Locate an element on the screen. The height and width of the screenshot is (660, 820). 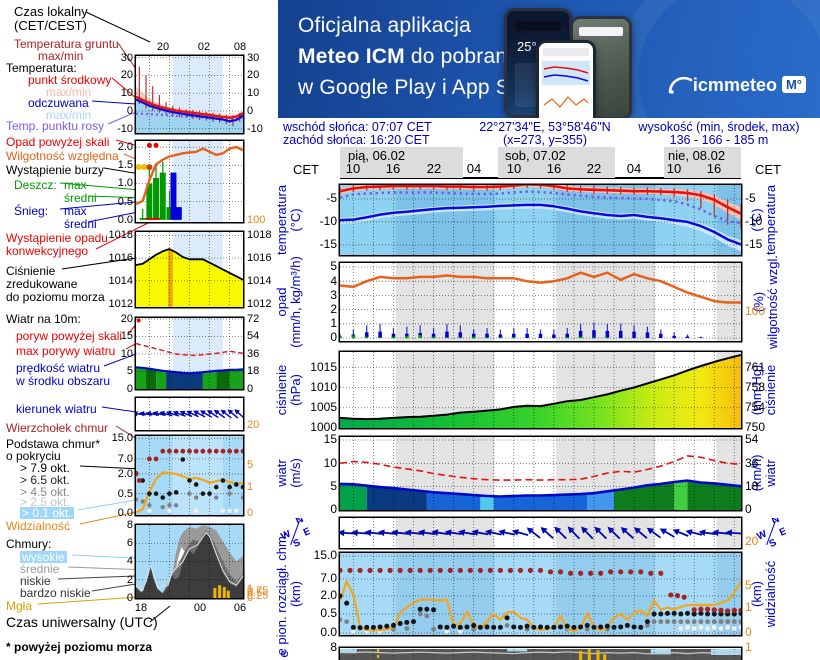
legend-footnote: * powyżej poziomu morza is located at coordinates (79, 647).